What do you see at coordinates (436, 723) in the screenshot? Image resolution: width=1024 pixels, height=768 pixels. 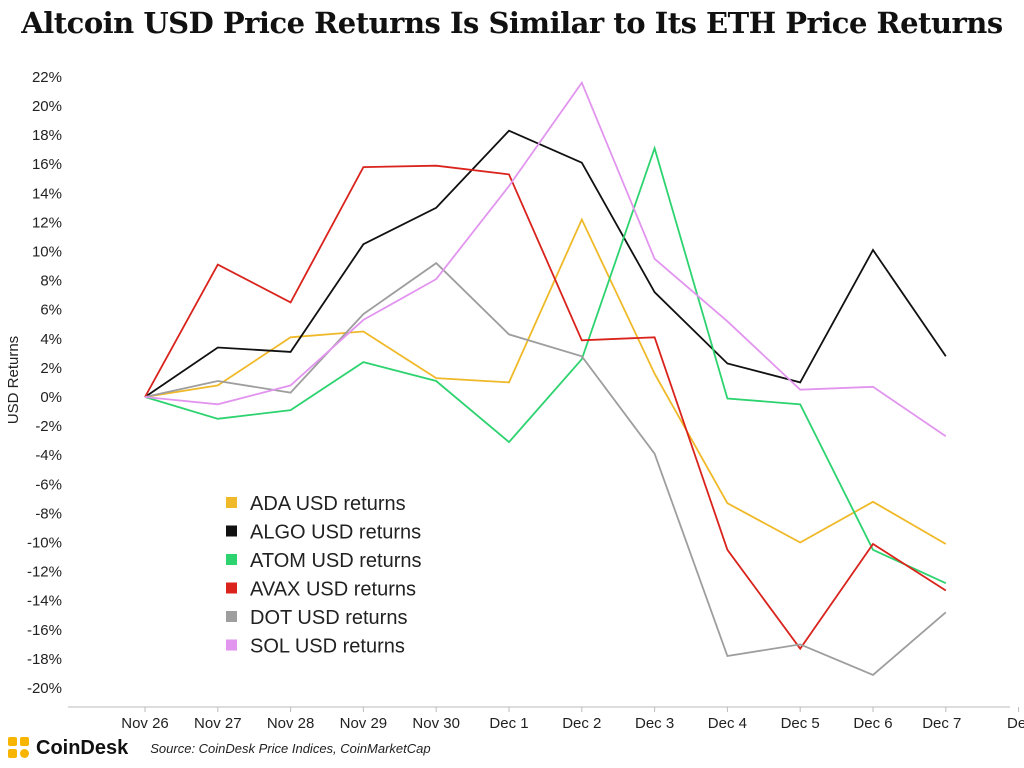 I see `x-tick-label: Nov 30` at bounding box center [436, 723].